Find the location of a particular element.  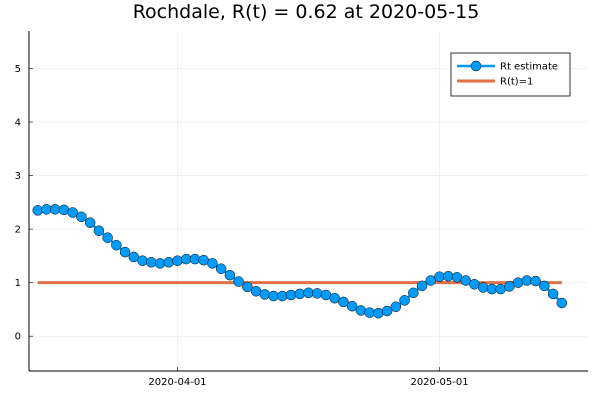

y-tick-label: 1 is located at coordinates (18, 283).